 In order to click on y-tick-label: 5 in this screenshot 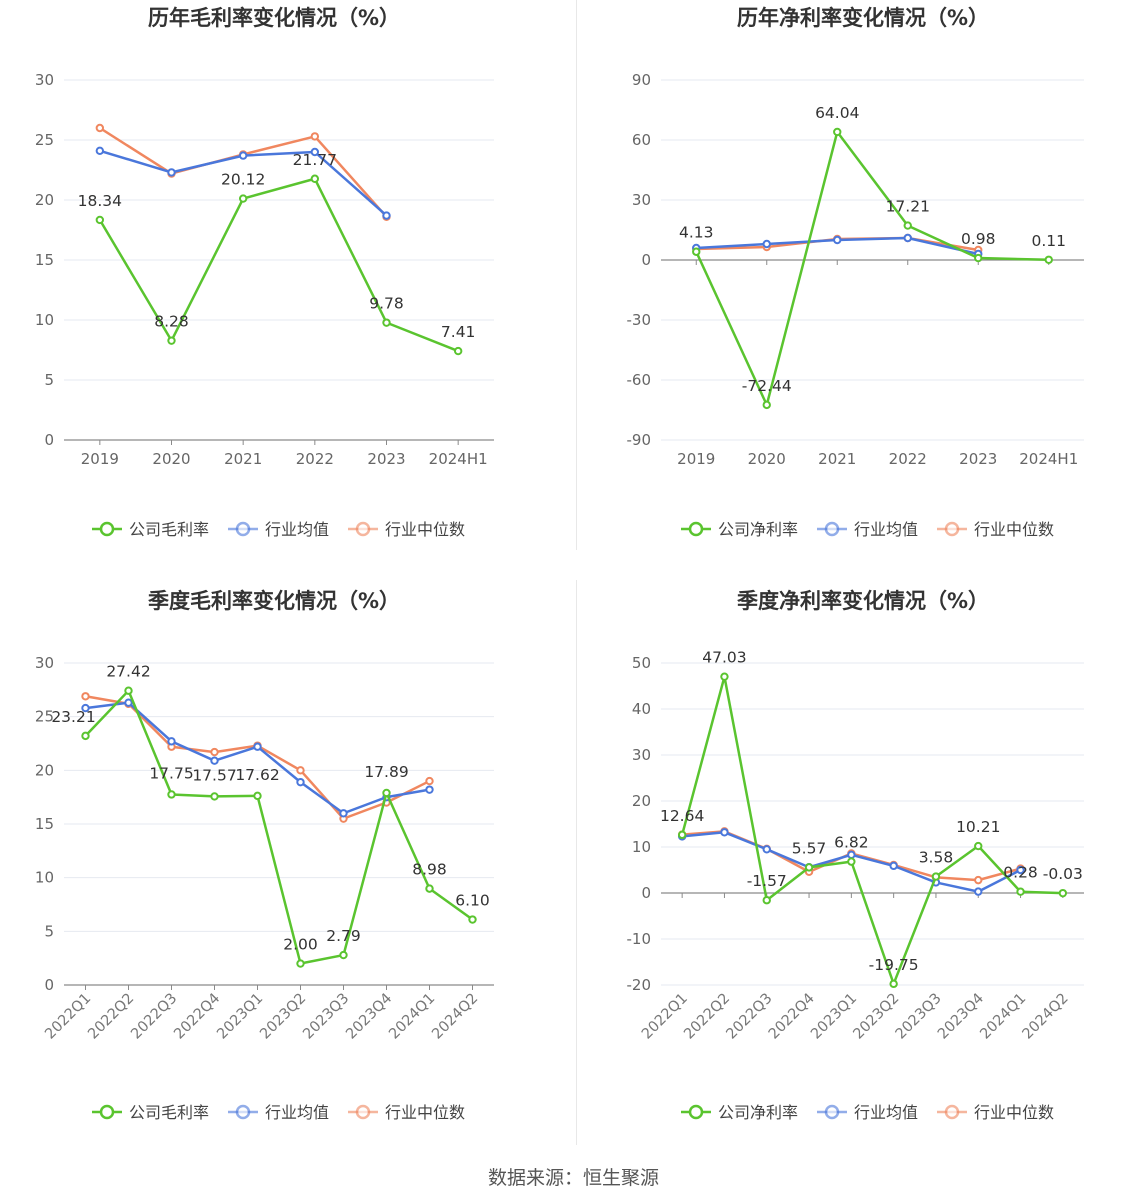, I will do `click(49, 931)`.